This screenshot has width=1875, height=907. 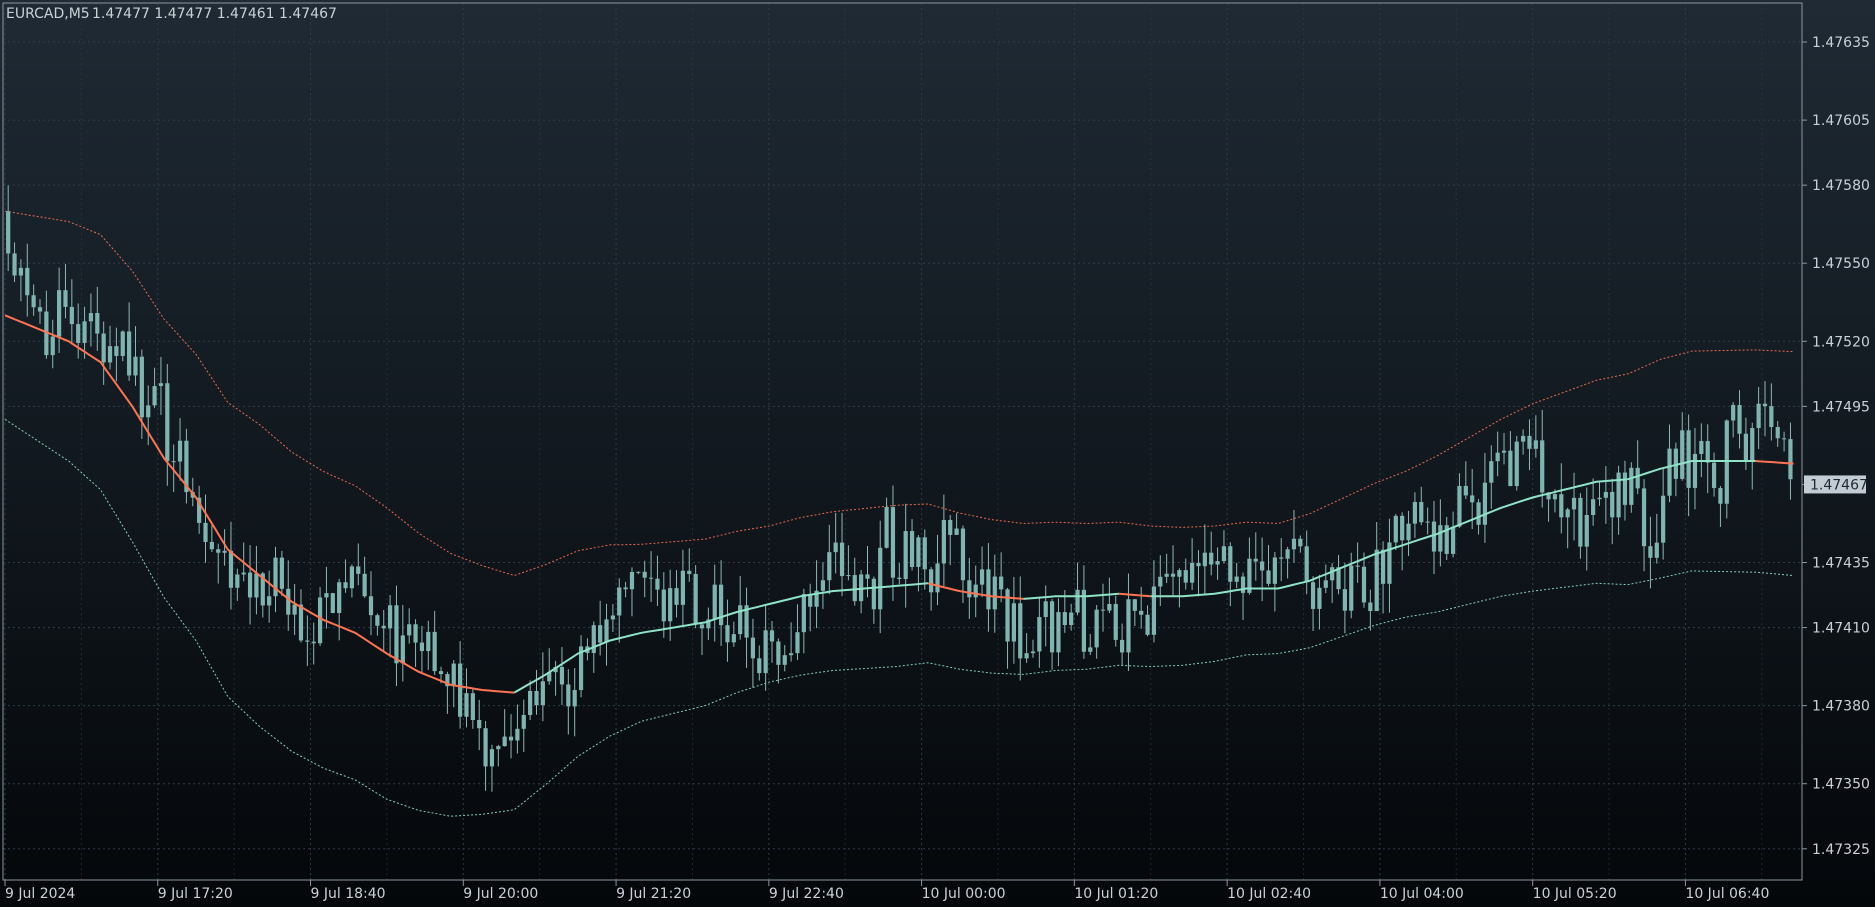 What do you see at coordinates (1269, 894) in the screenshot?
I see `x-tick-label: 10 Jul 02:40` at bounding box center [1269, 894].